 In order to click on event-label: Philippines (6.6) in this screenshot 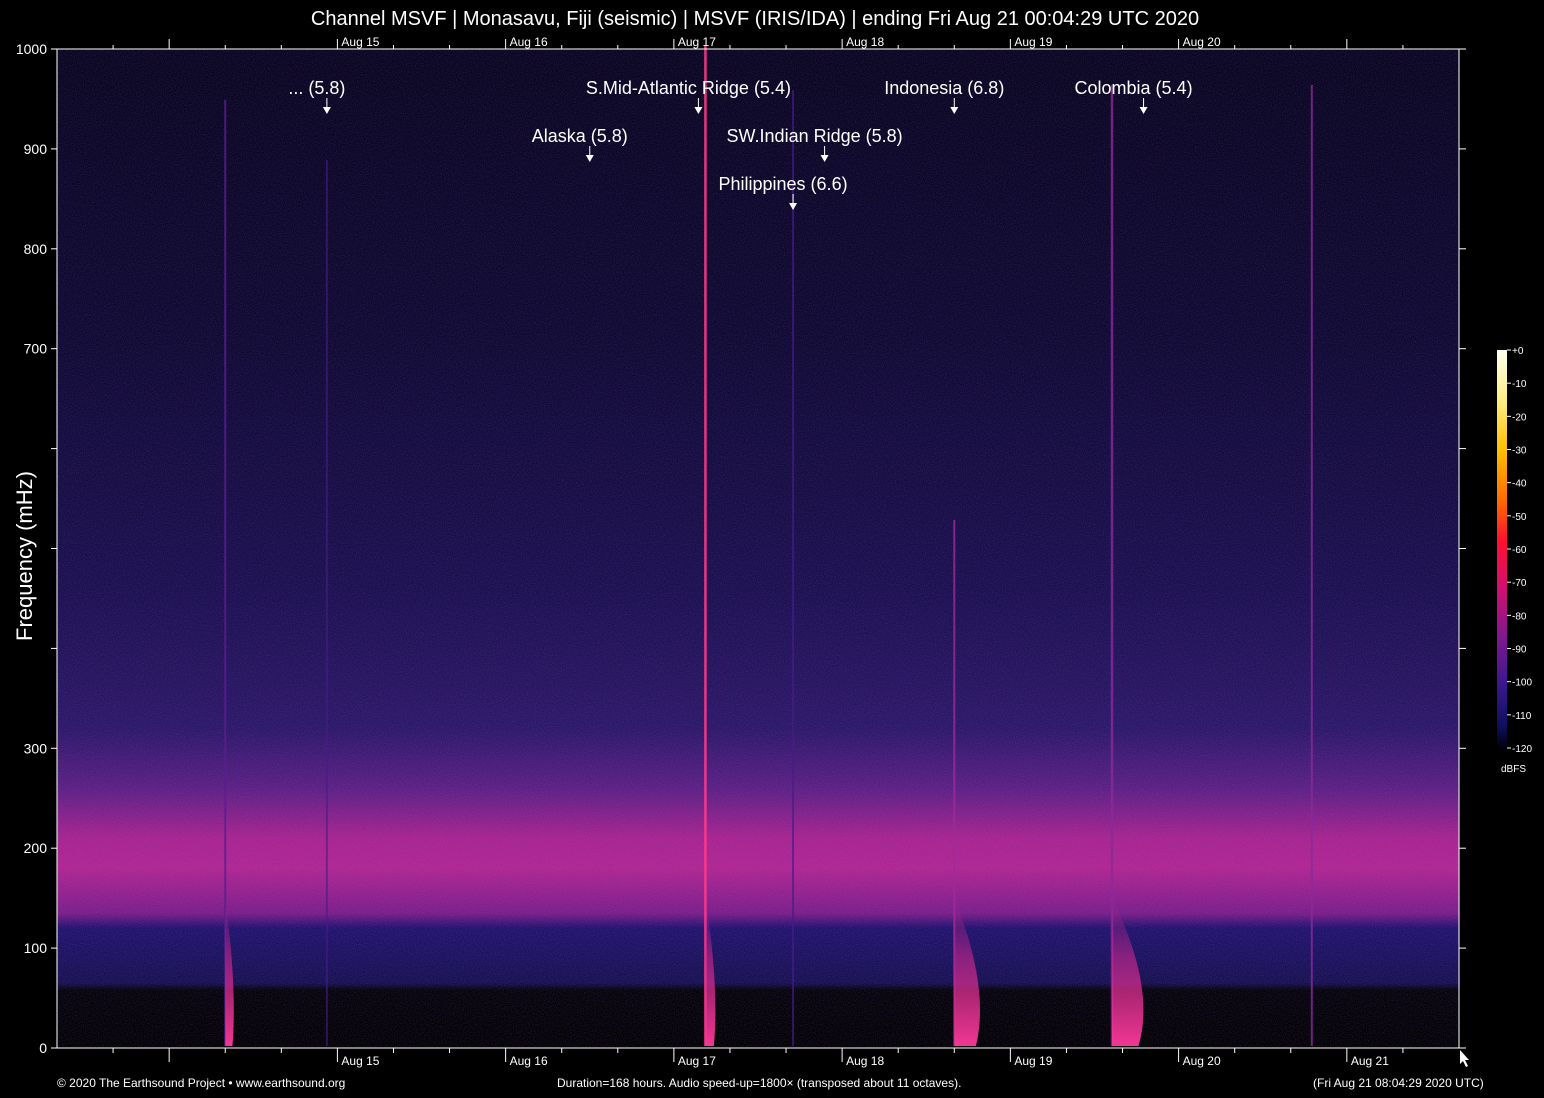, I will do `click(783, 184)`.